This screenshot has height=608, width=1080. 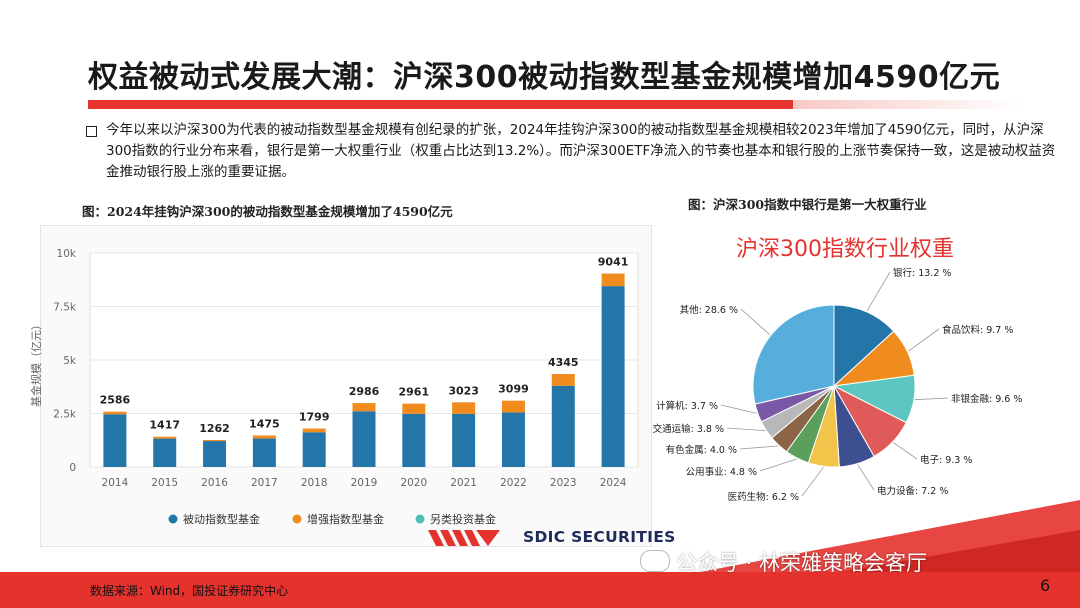 I want to click on pie-label: 食品饮料: 9.7 %, so click(x=977, y=330).